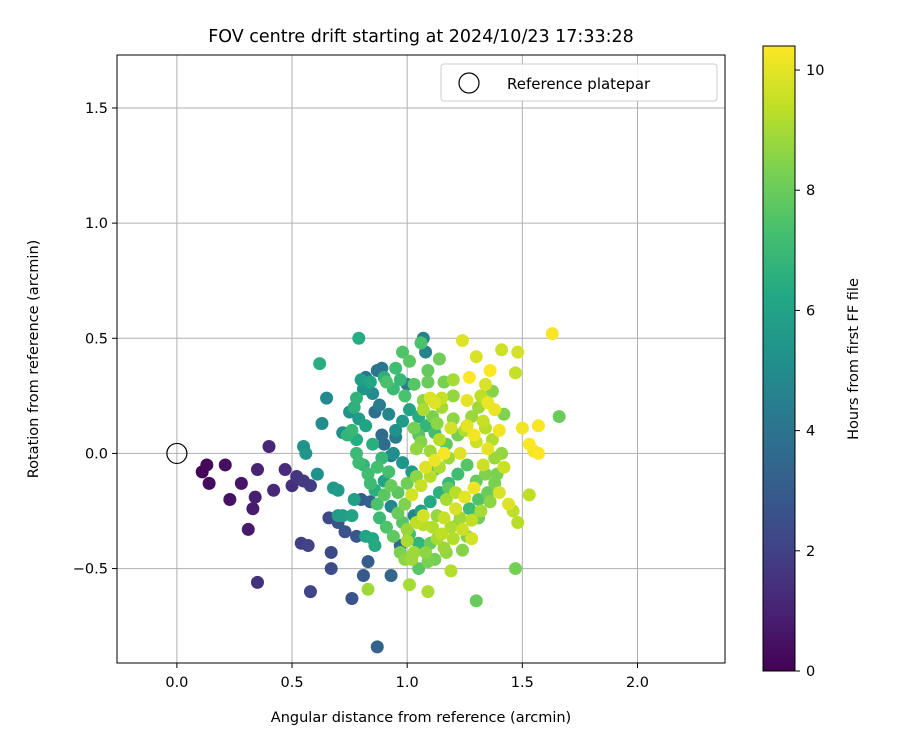 This screenshot has width=900, height=750. I want to click on y-tick-label: −0.5, so click(90, 570).